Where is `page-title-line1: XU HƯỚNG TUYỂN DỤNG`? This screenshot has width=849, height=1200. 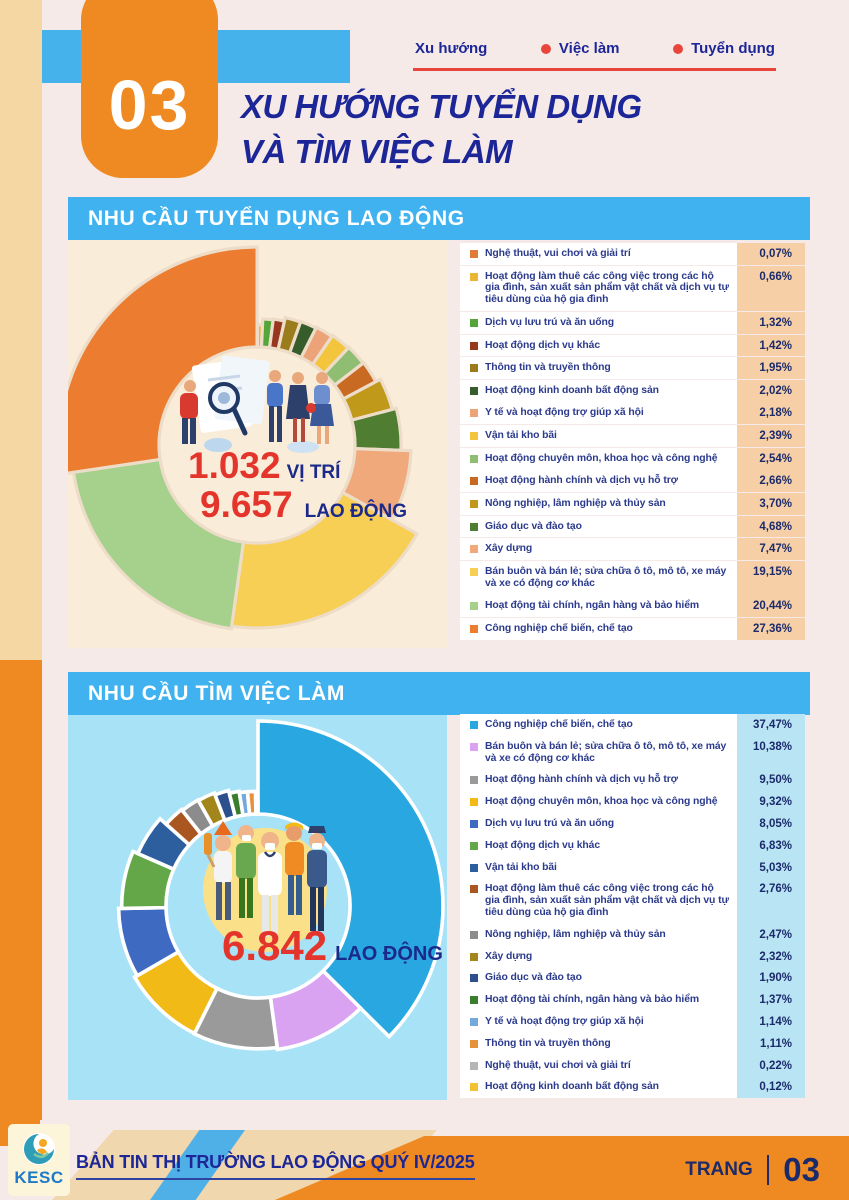
page-title-line1: XU HƯỚNG TUYỂN DỤNG is located at coordinates (441, 106).